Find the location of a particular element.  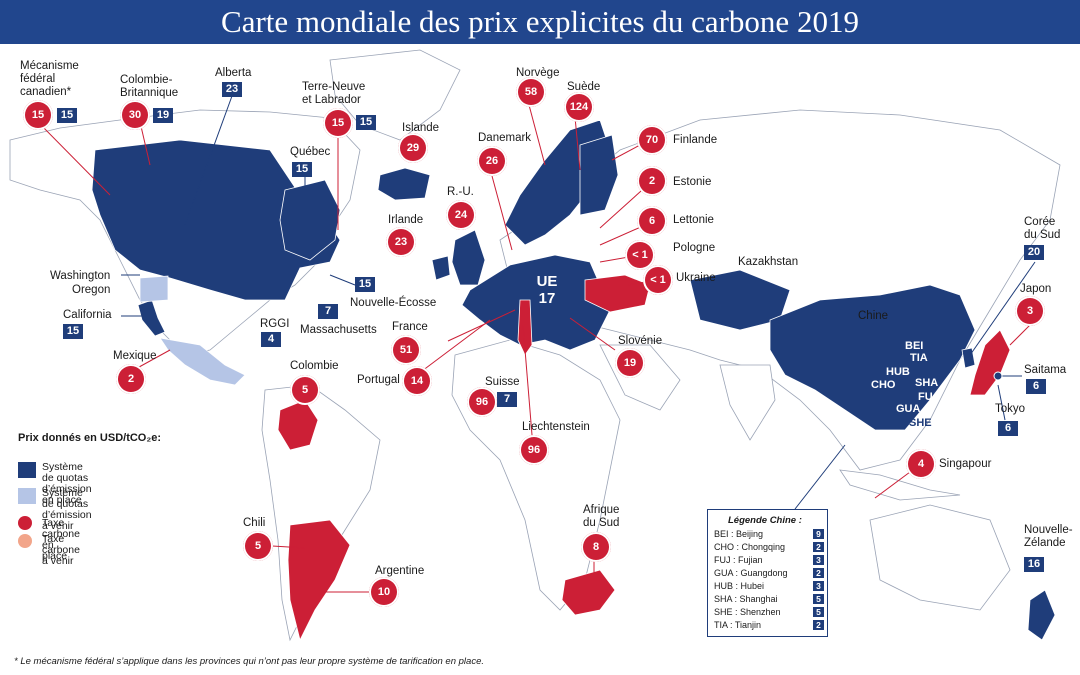

label-colombie: Colombie is located at coordinates (314, 366).